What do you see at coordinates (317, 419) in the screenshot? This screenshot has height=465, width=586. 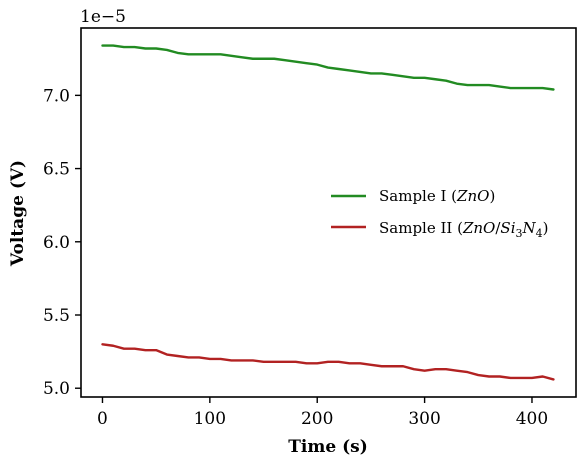 I see `x-tick-label: 200` at bounding box center [317, 419].